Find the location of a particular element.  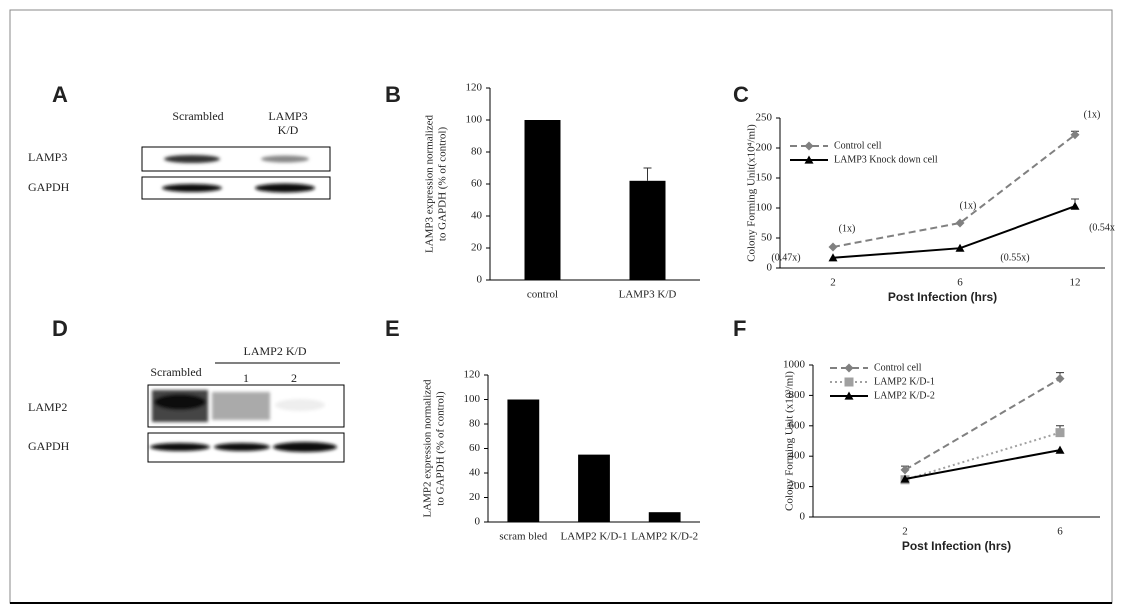

row-label: LAMP2 is located at coordinates (47, 407).